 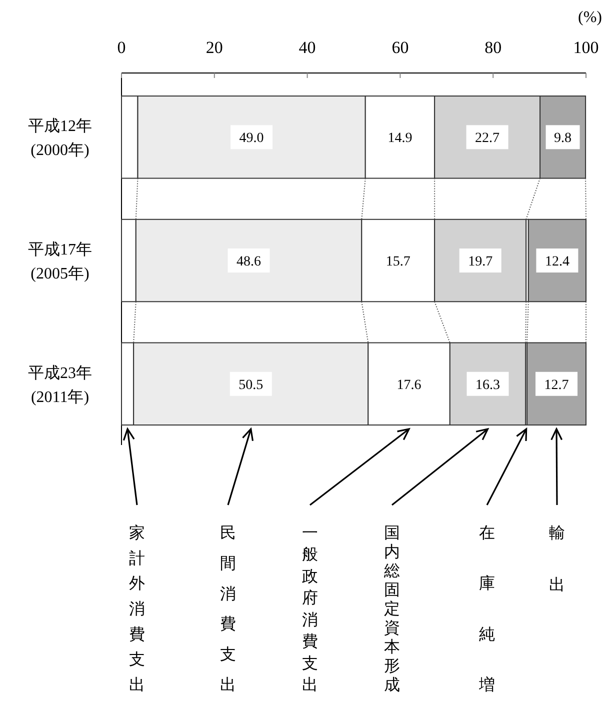 I want to click on x-tick-label: 80, so click(x=493, y=47).